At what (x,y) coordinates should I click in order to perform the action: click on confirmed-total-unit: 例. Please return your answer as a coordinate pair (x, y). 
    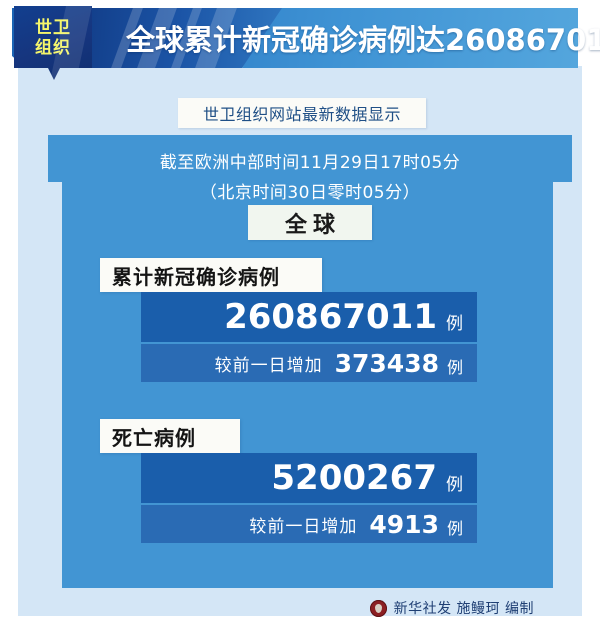
    Looking at the image, I should click on (454, 323).